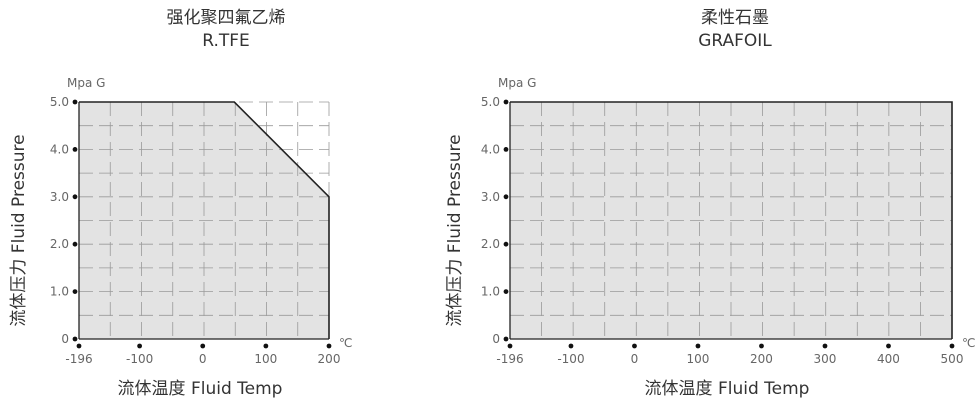 The image size is (979, 402). Describe the element at coordinates (735, 41) in the screenshot. I see `chart-subtitle: GRAFOIL` at that location.